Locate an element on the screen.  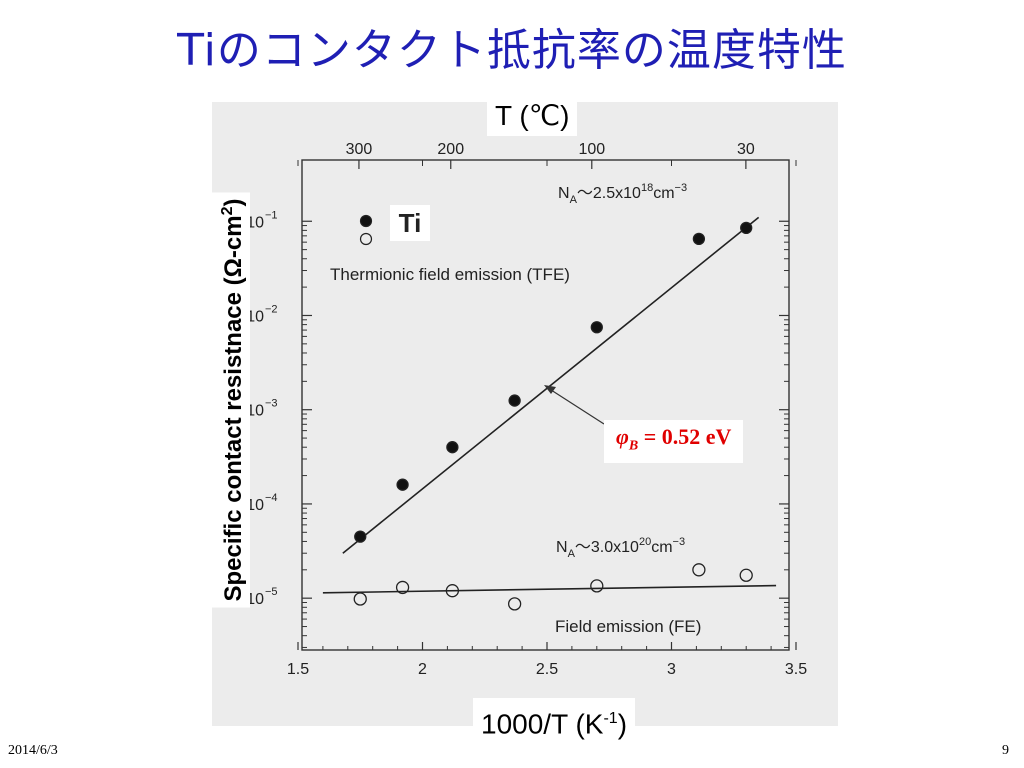
x-tick-label-part: 3 is located at coordinates (671, 669).